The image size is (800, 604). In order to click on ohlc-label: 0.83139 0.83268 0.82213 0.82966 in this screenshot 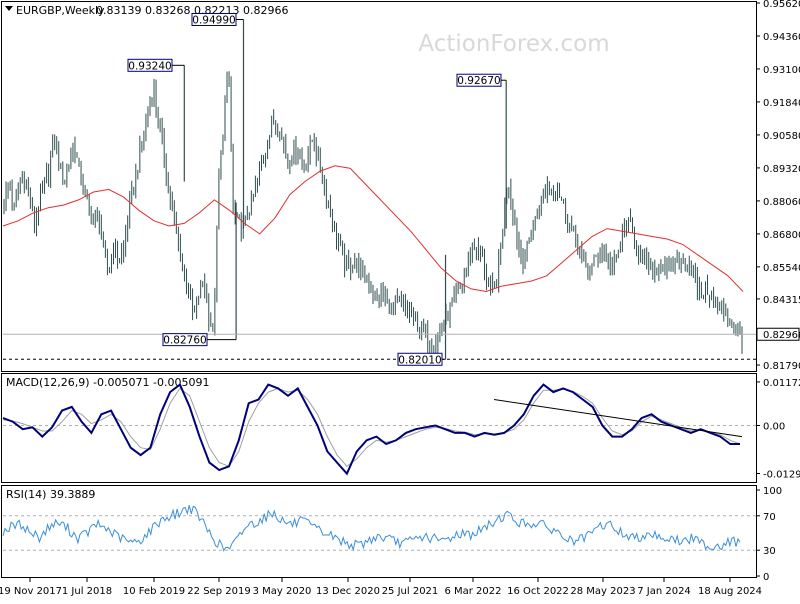, I will do `click(192, 10)`.